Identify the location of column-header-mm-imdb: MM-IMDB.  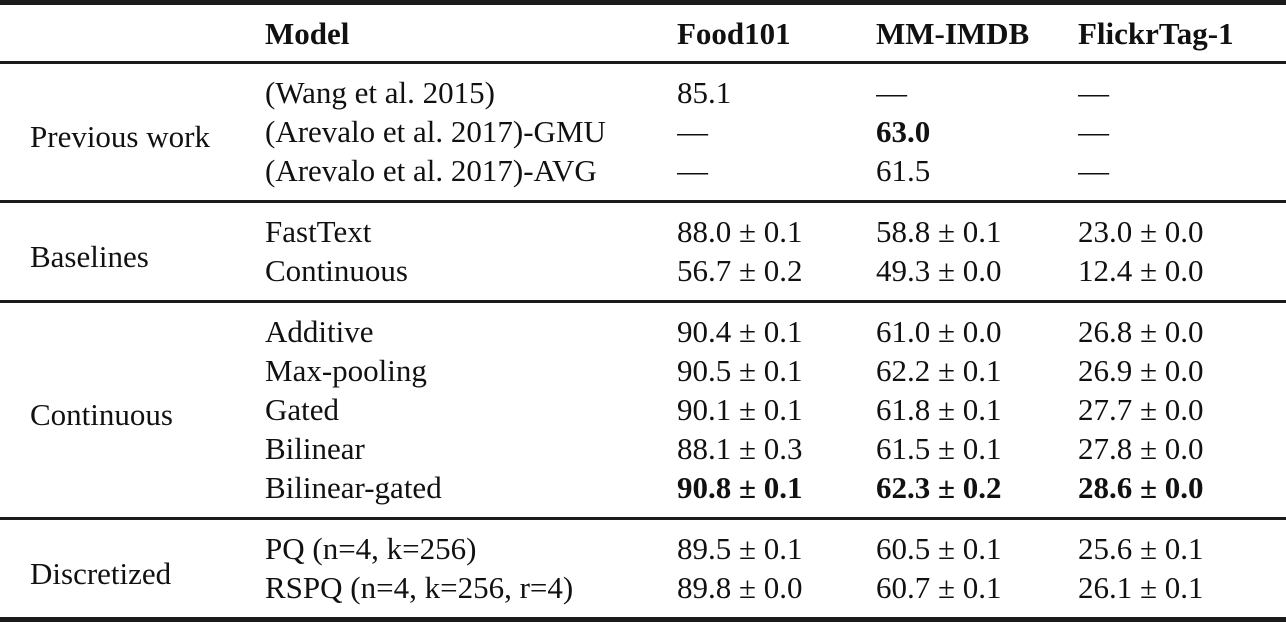
(953, 33).